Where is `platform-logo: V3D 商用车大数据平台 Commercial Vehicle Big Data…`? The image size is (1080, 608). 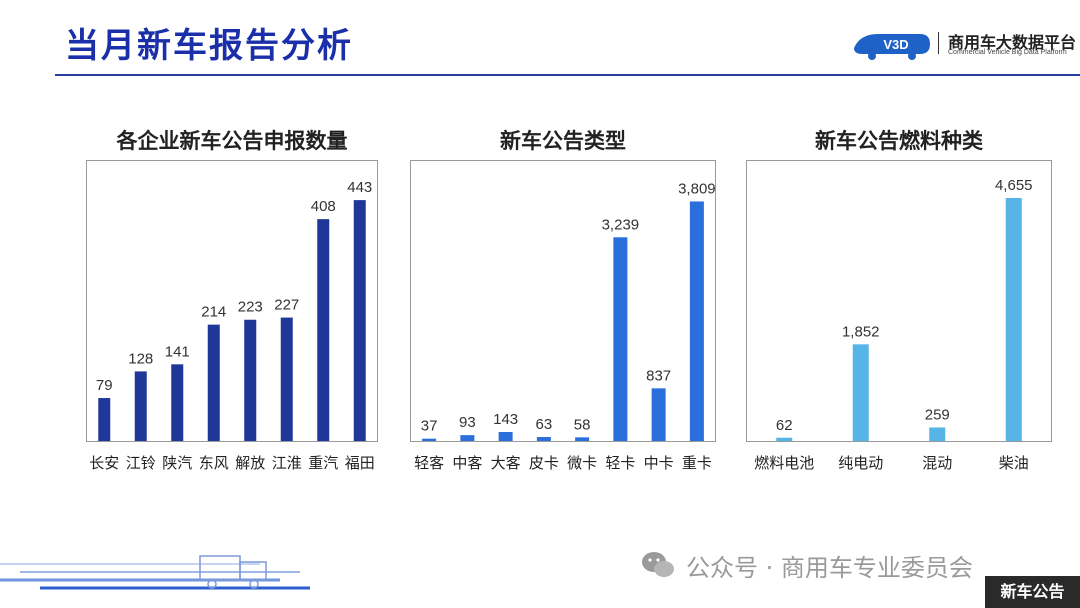
platform-logo: V3D 商用车大数据平台 Commercial Vehicle Big Data… is located at coordinates (965, 44).